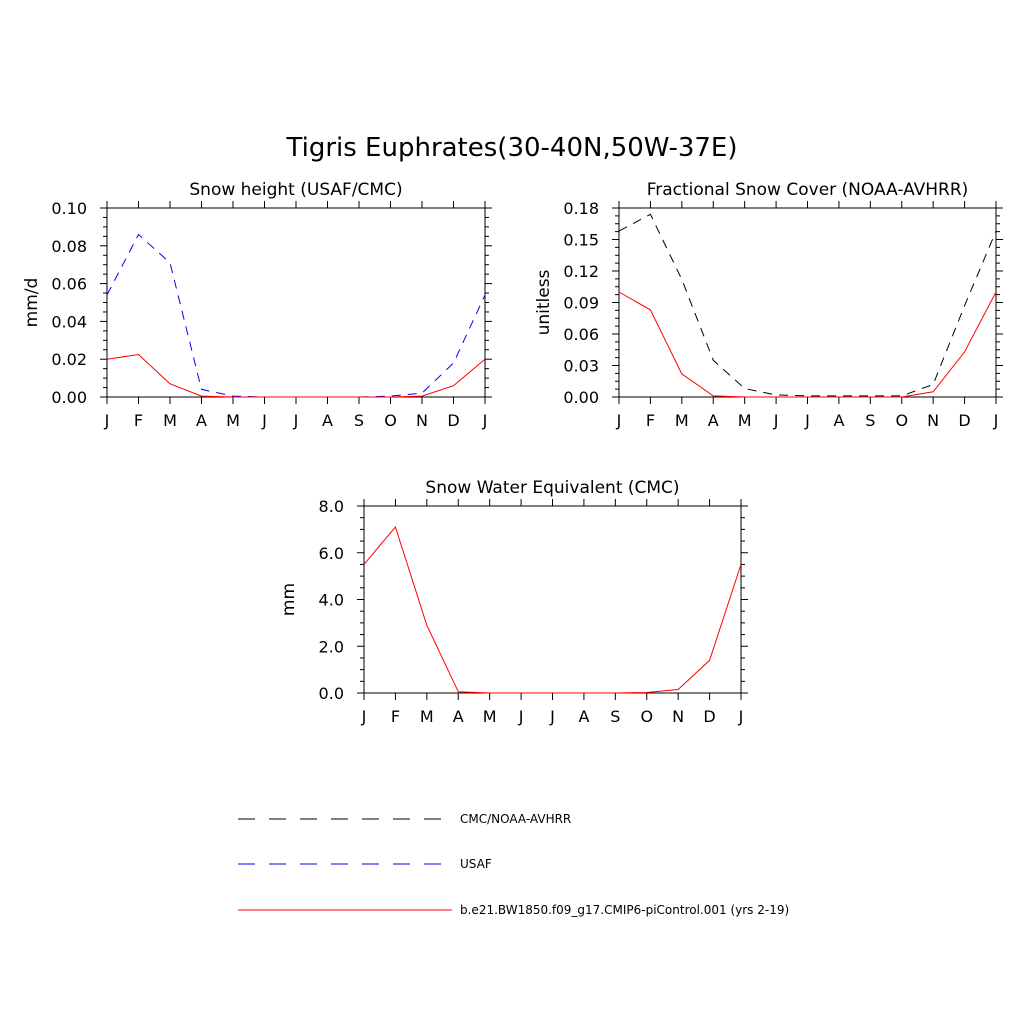 This screenshot has height=1024, width=1024. Describe the element at coordinates (296, 315) in the screenshot. I see `series-line-dashed-usaf` at that location.